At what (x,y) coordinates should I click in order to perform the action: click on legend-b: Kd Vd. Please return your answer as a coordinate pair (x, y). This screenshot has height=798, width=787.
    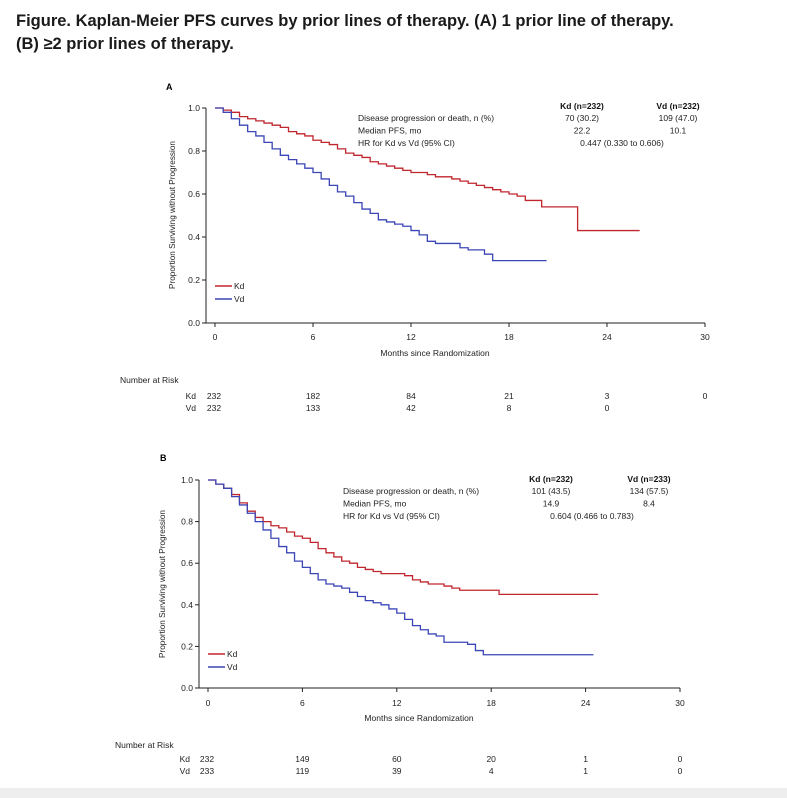
    Looking at the image, I should click on (223, 660).